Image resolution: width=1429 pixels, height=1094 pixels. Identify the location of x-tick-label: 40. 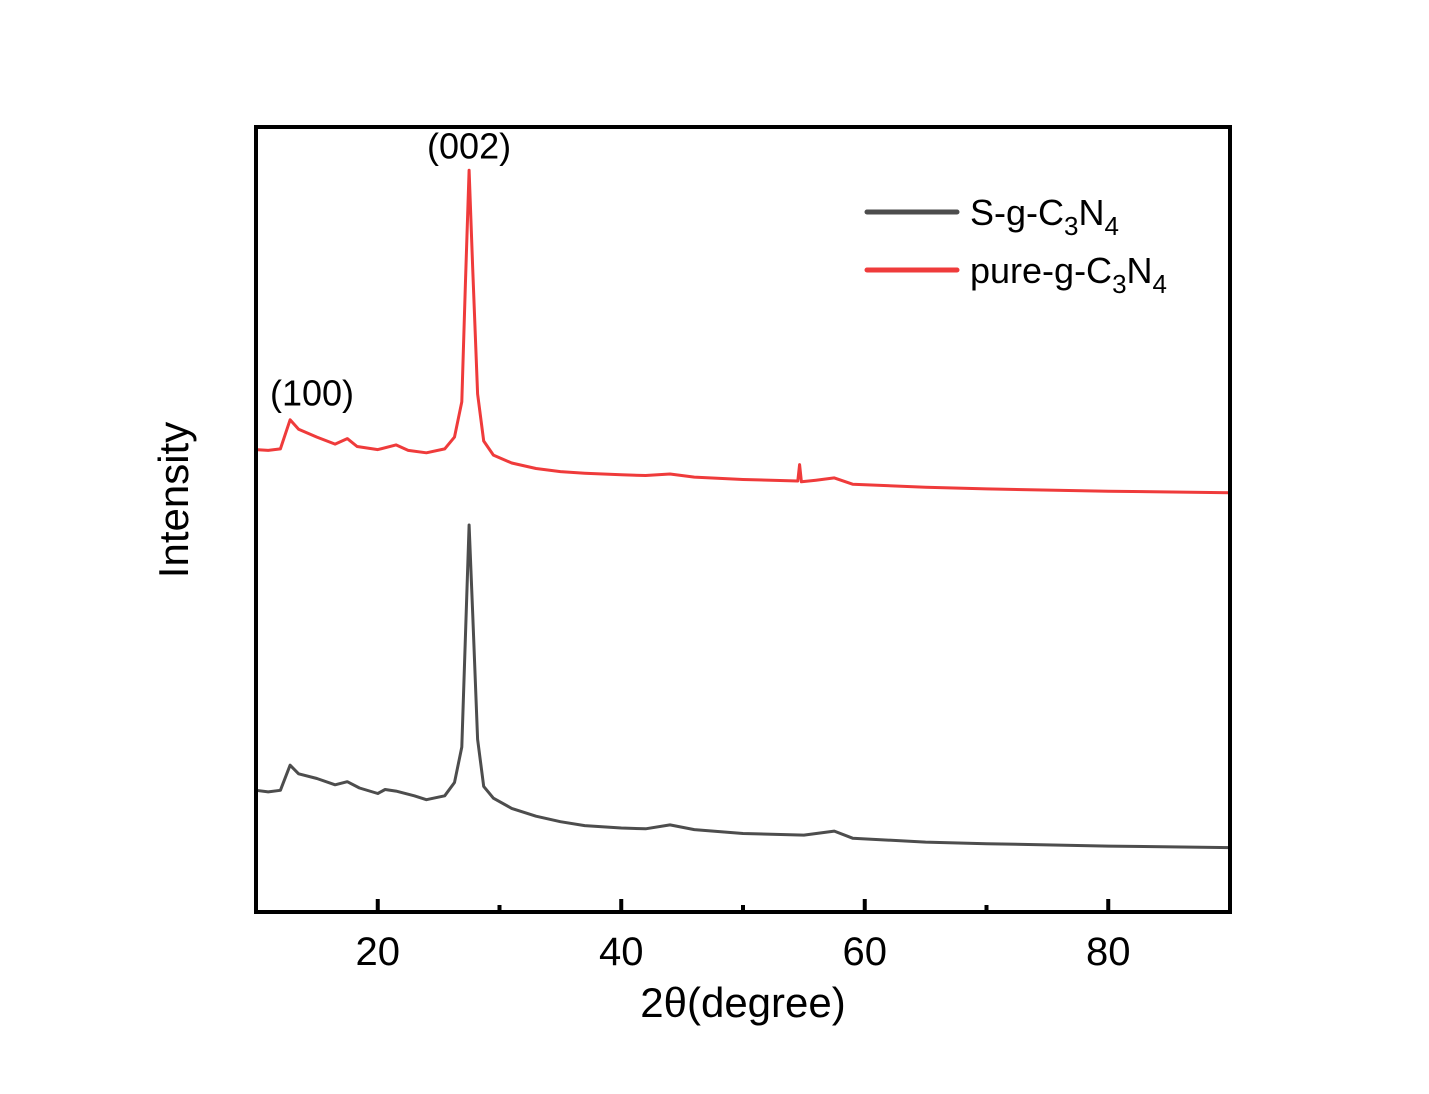
(621, 952).